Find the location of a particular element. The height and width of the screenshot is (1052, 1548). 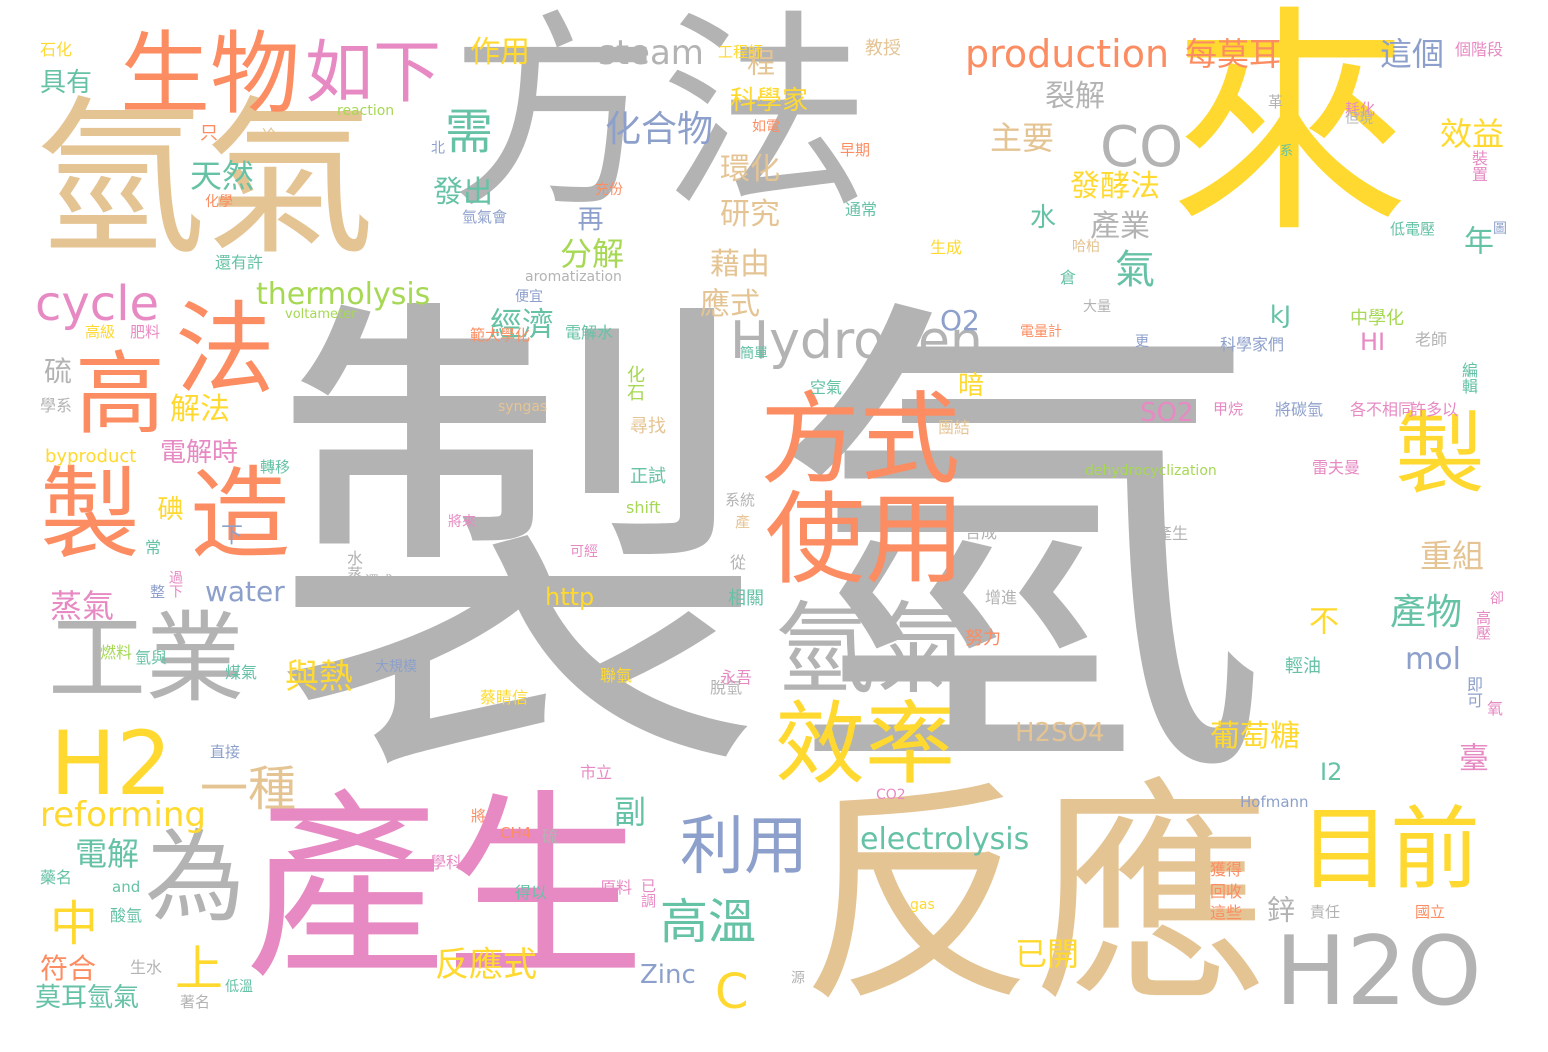

cloud-word: cycle is located at coordinates (97, 304).